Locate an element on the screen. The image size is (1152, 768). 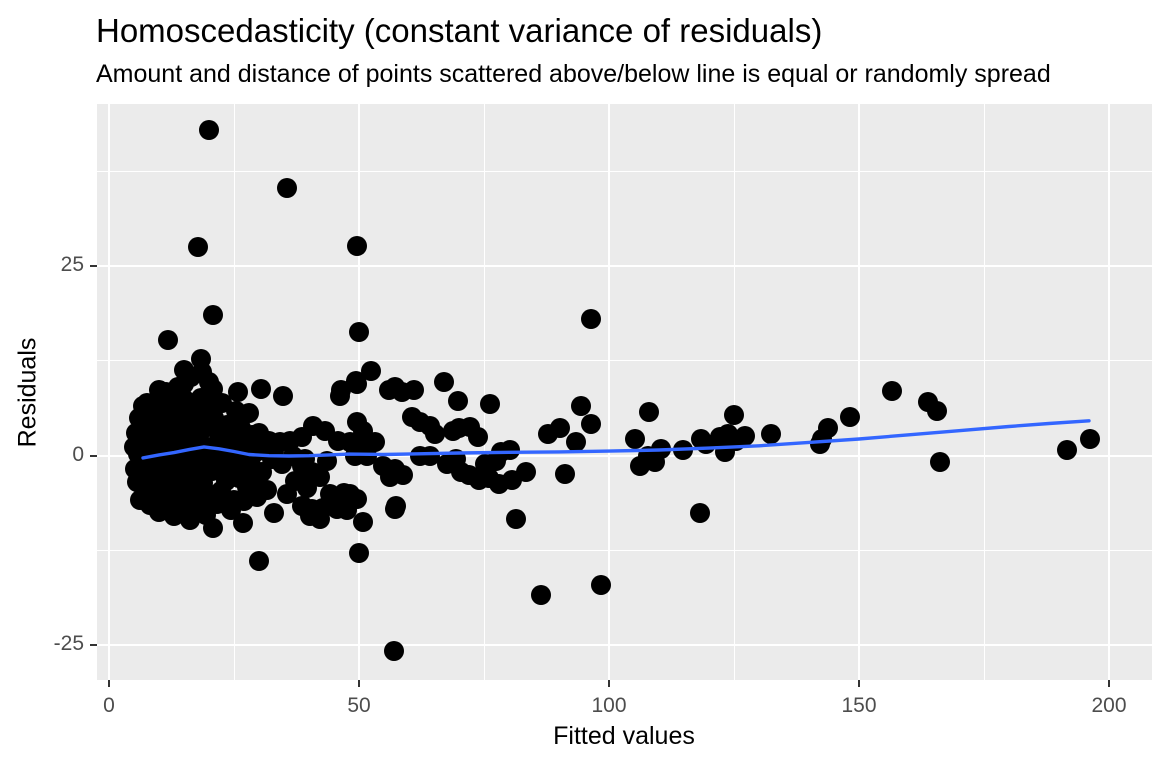
smooth-line is located at coordinates (616, 439).